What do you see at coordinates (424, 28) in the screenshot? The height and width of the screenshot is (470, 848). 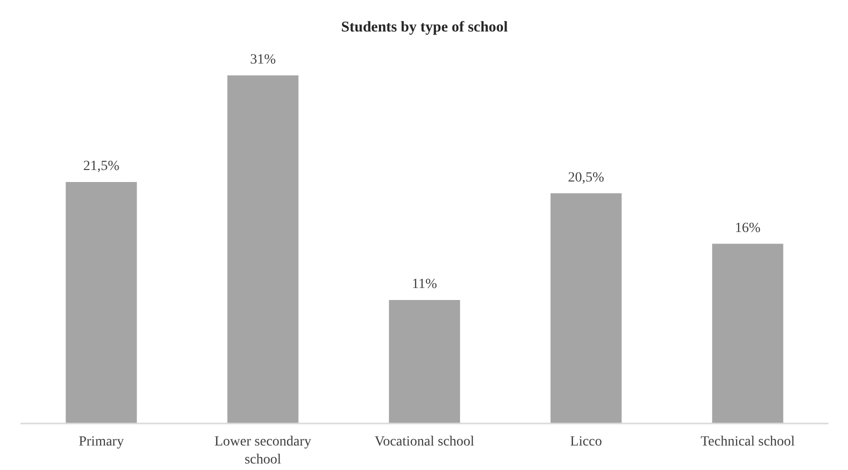 I see `chart-title: Students by type of school` at bounding box center [424, 28].